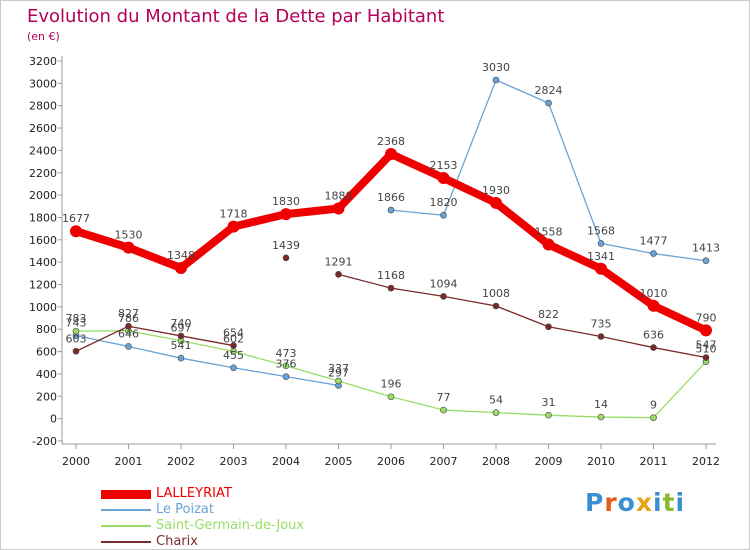 This screenshot has width=750, height=550. What do you see at coordinates (177, 541) in the screenshot?
I see `legend-label: Charix` at bounding box center [177, 541].